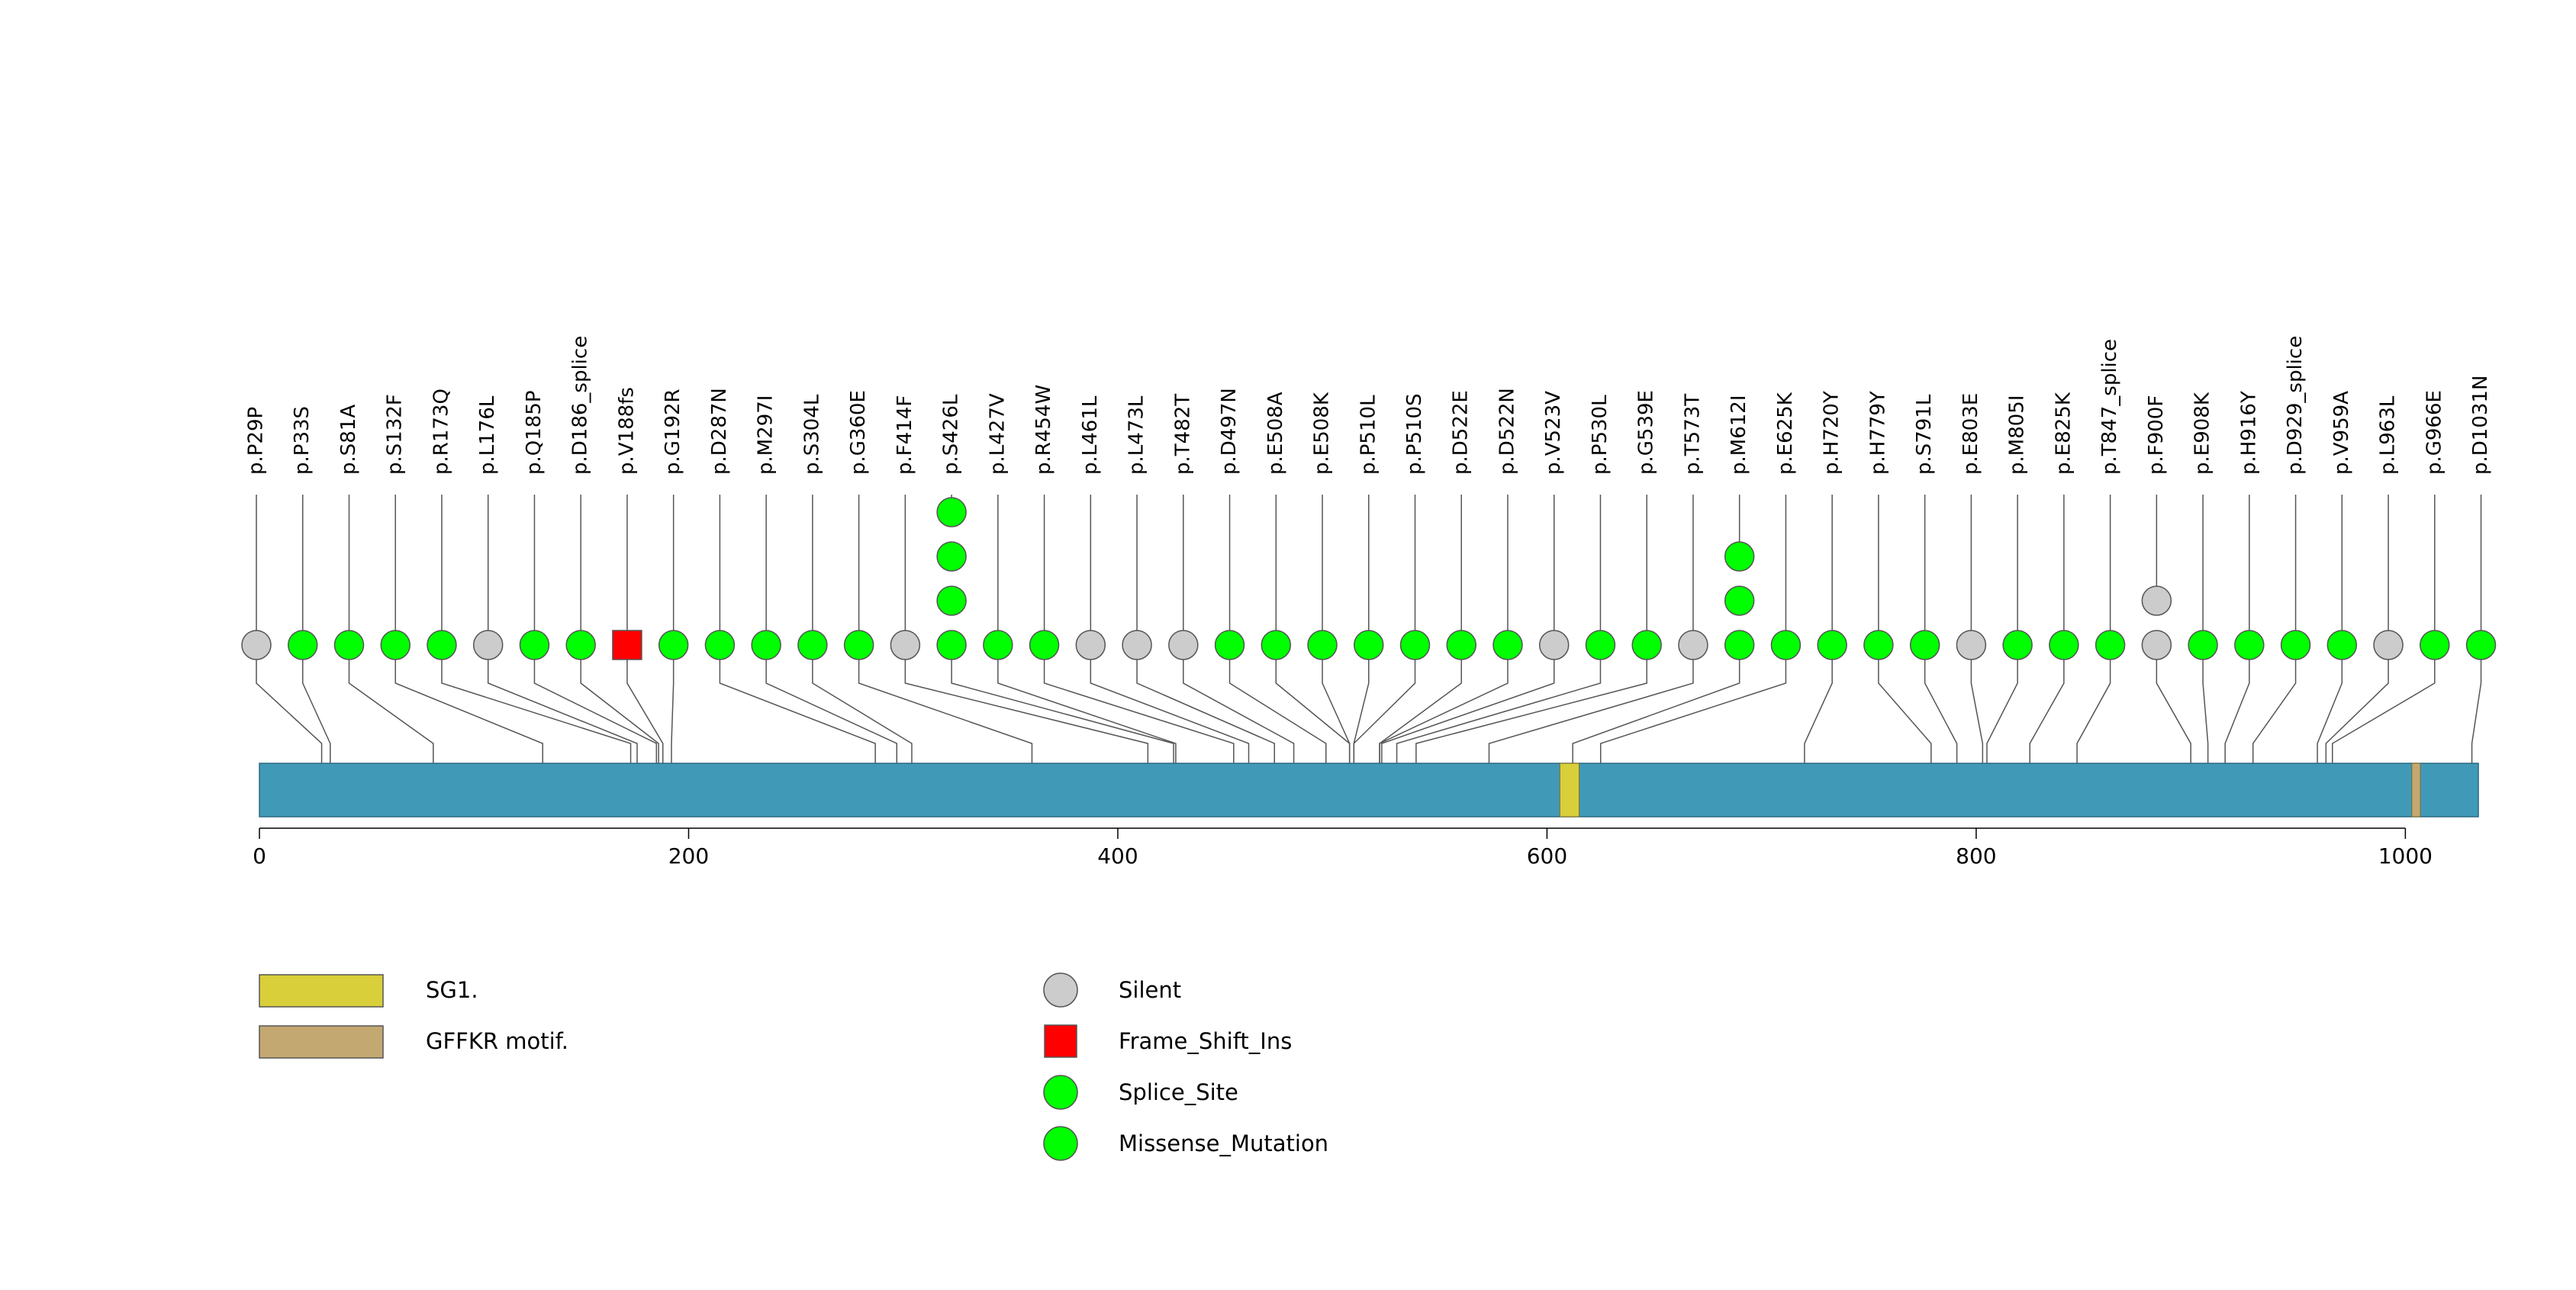 The width and height of the screenshot is (2576, 1290). Describe the element at coordinates (1785, 433) in the screenshot. I see `mutation-label: p.E625K` at that location.